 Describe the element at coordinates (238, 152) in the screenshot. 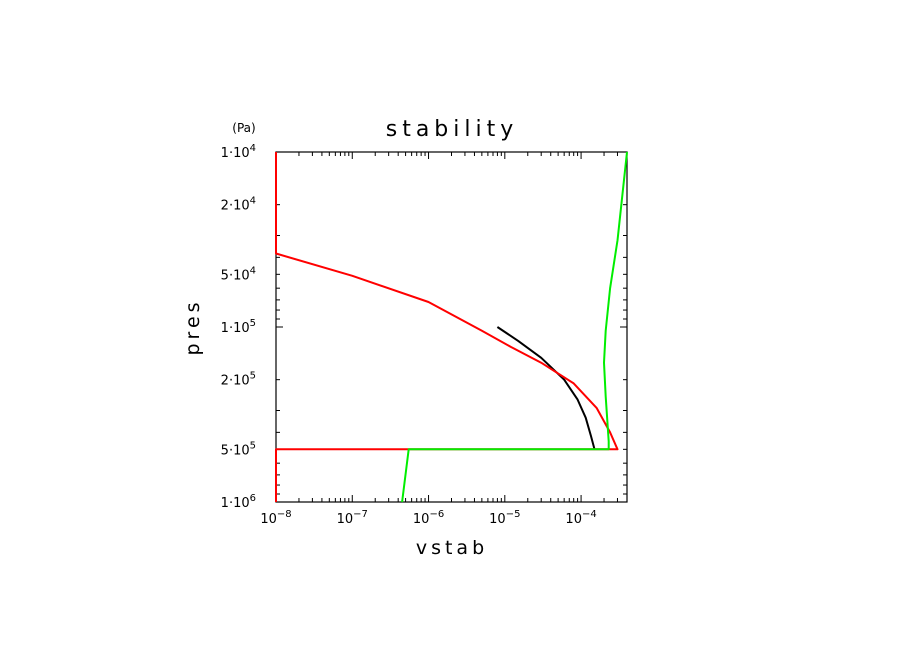

I see `y-tick-label: 1·10⁴` at that location.